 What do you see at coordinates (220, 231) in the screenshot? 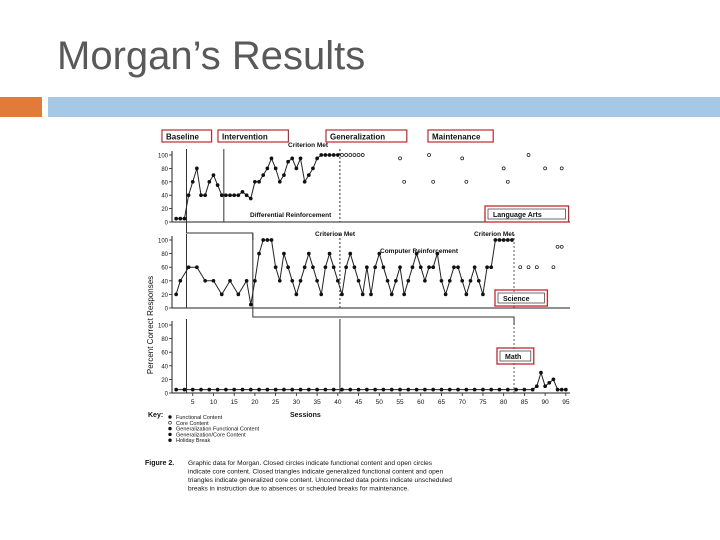
I see `phase-step-connector` at bounding box center [220, 231].